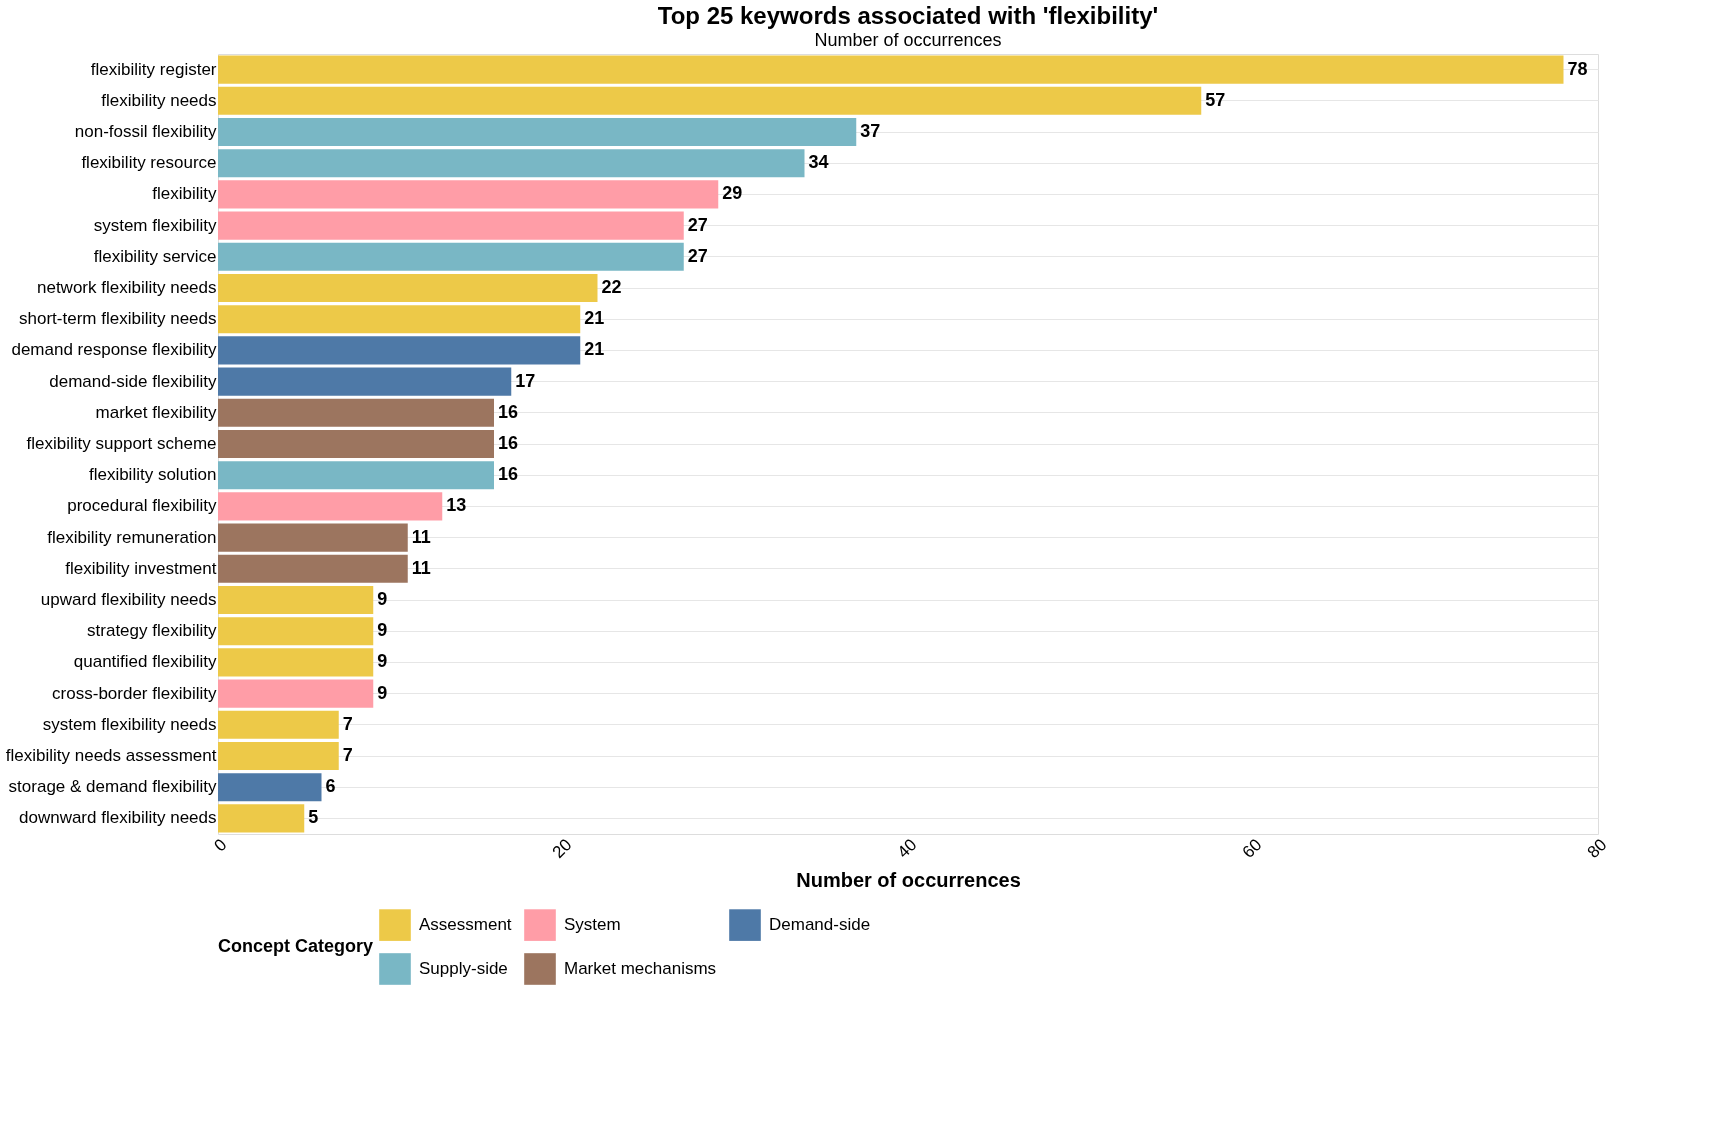  Describe the element at coordinates (145, 131) in the screenshot. I see `y-tick-label: non-fossil flexibility` at that location.